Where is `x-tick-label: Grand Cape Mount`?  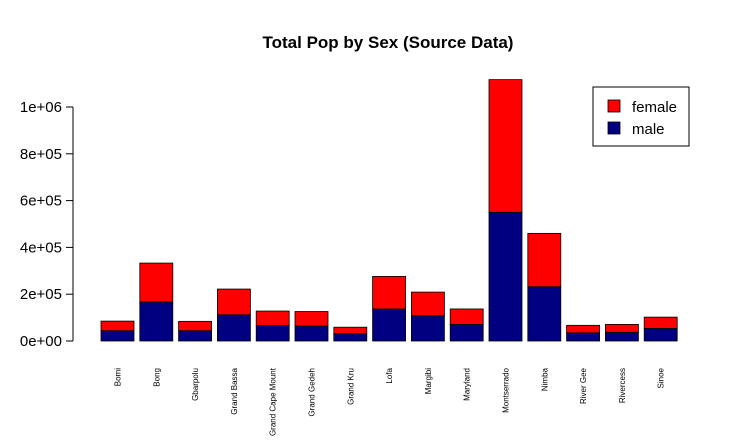
x-tick-label: Grand Cape Mount is located at coordinates (273, 401).